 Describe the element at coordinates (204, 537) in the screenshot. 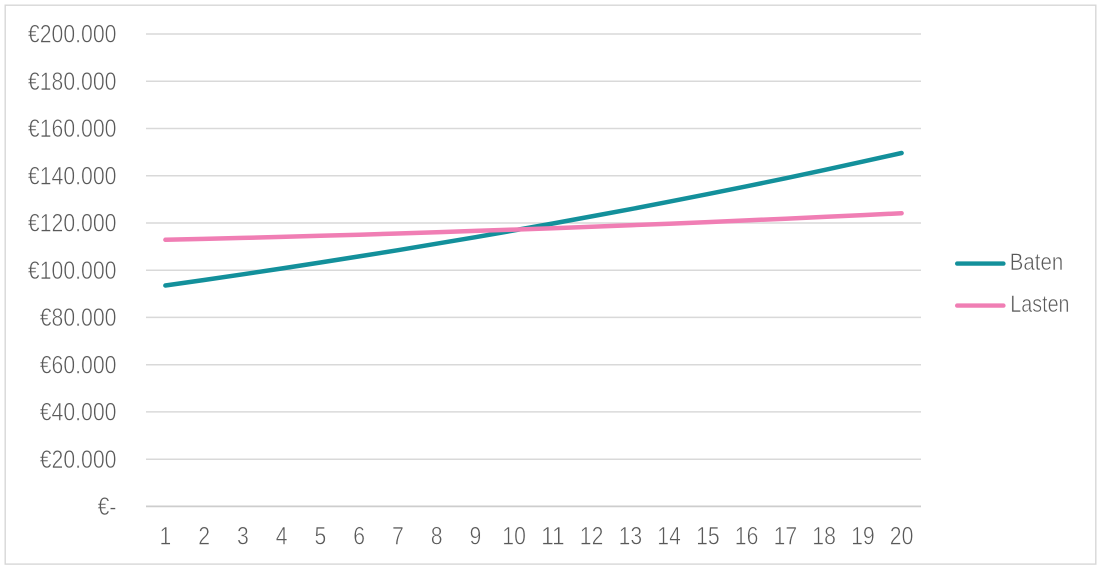

I see `svg-text: 2` at that location.